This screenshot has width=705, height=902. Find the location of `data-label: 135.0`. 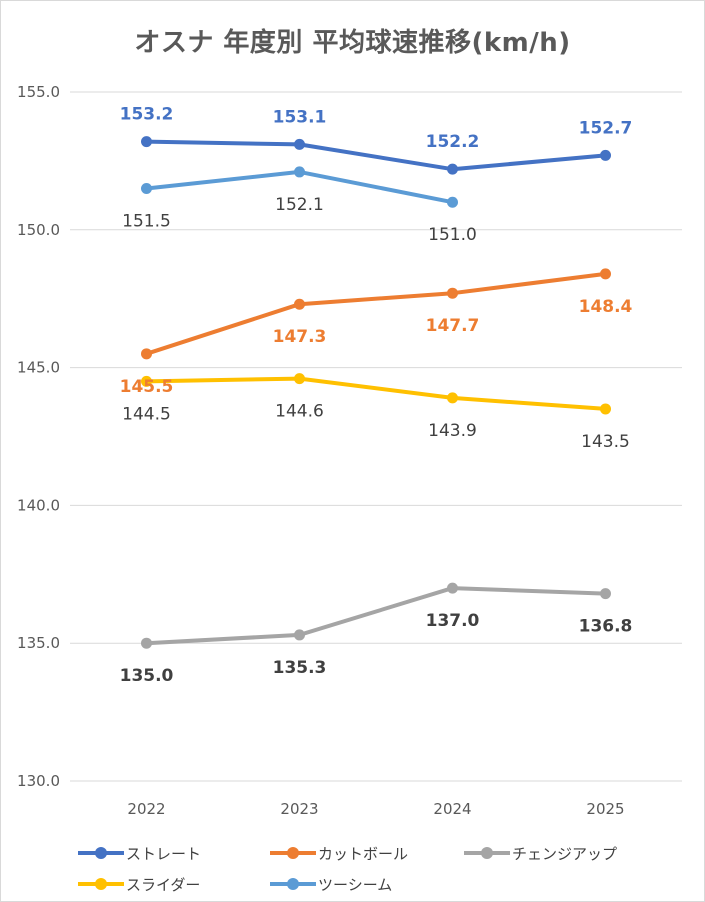

data-label: 135.0 is located at coordinates (147, 676).